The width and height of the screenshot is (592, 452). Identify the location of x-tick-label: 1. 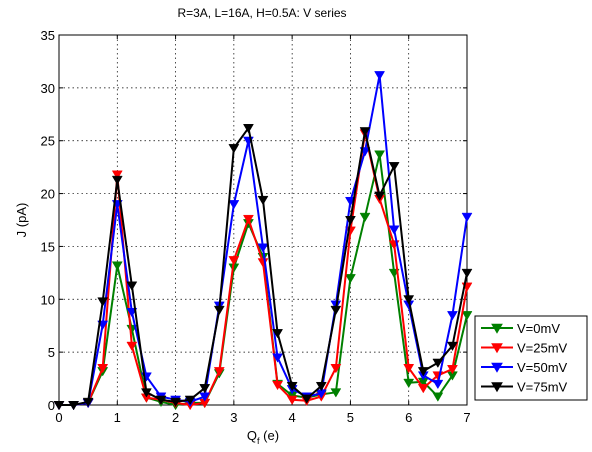
(117, 417).